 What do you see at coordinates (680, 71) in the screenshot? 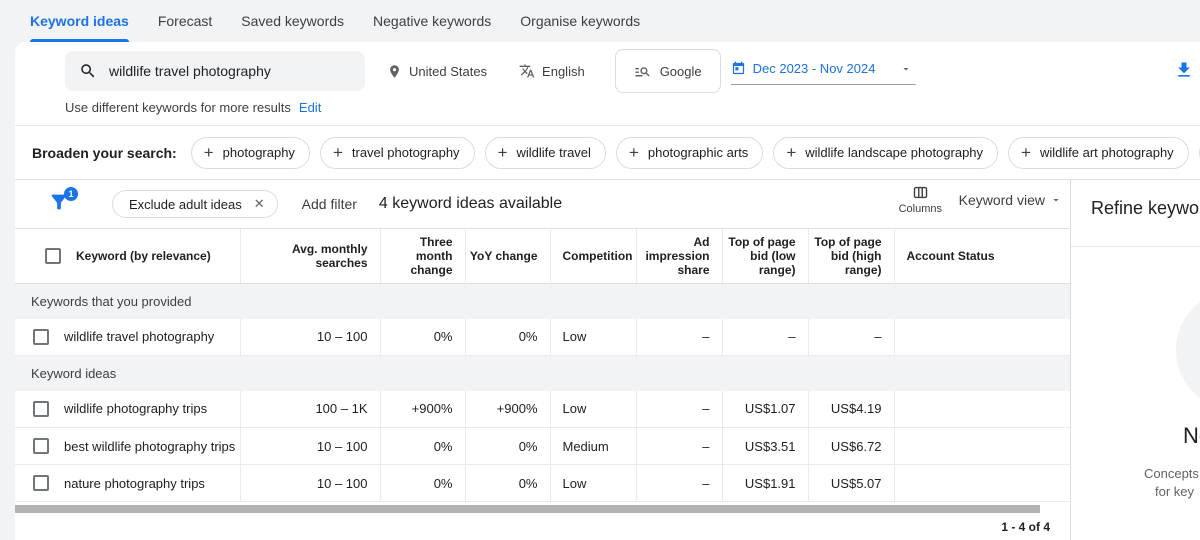
I see `network-label: Google` at bounding box center [680, 71].